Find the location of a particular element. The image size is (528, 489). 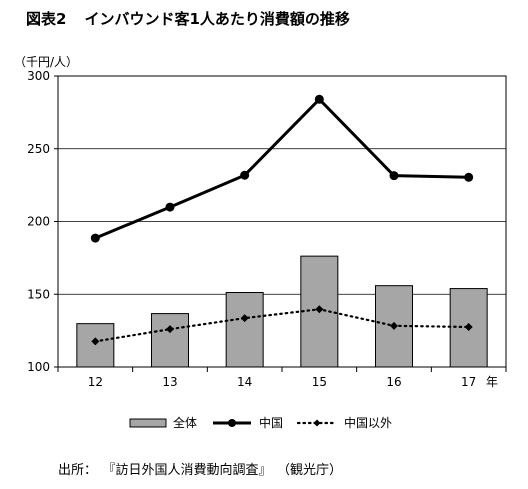

legend-swatch is located at coordinates (148, 423).